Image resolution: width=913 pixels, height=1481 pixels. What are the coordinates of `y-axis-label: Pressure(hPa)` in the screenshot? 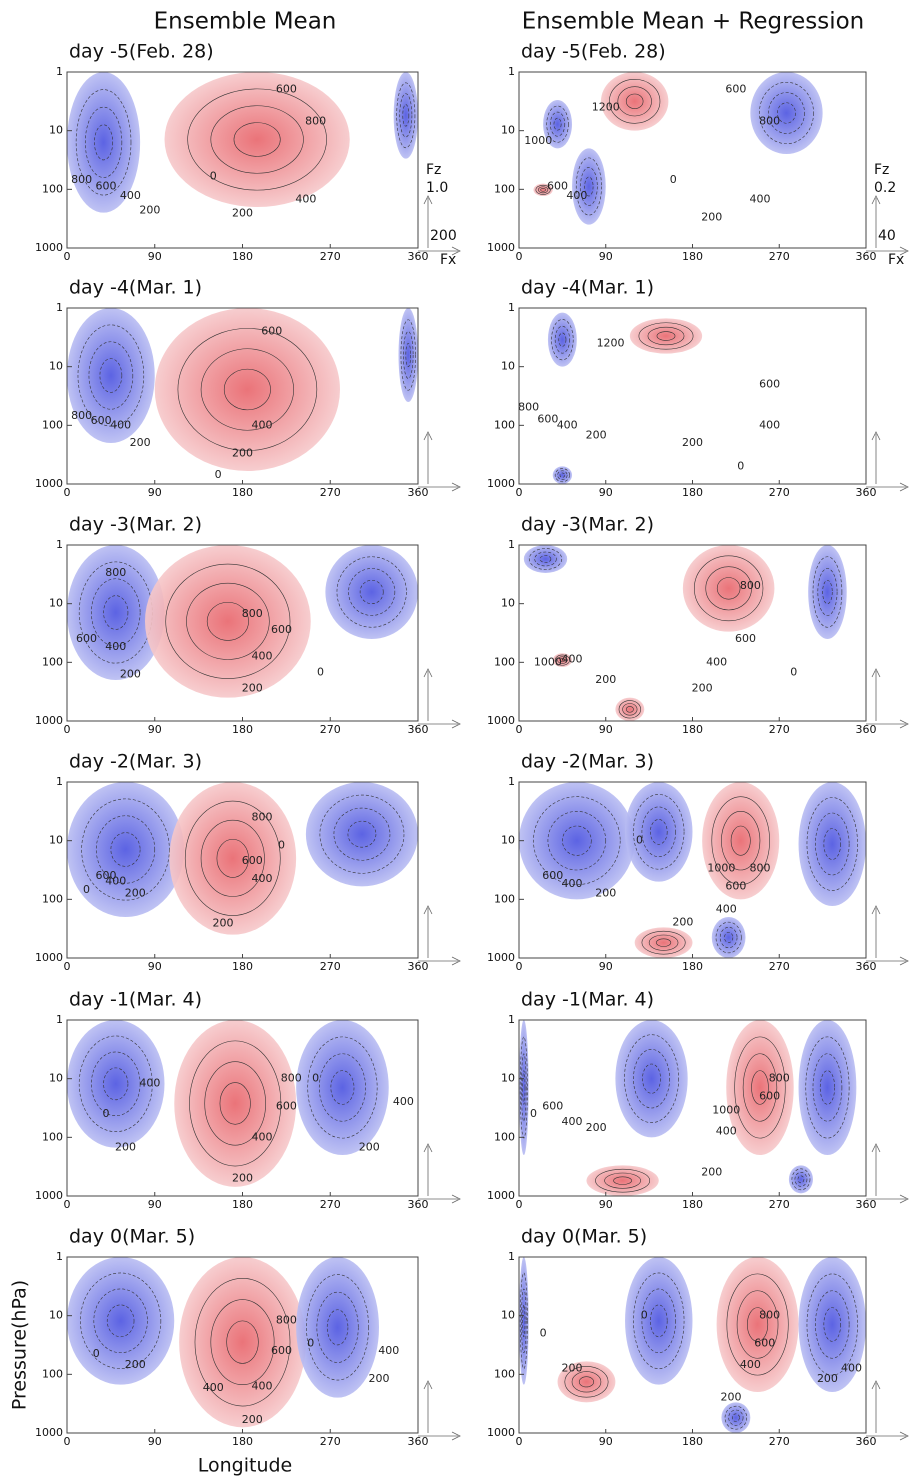 It's located at (20, 1345).